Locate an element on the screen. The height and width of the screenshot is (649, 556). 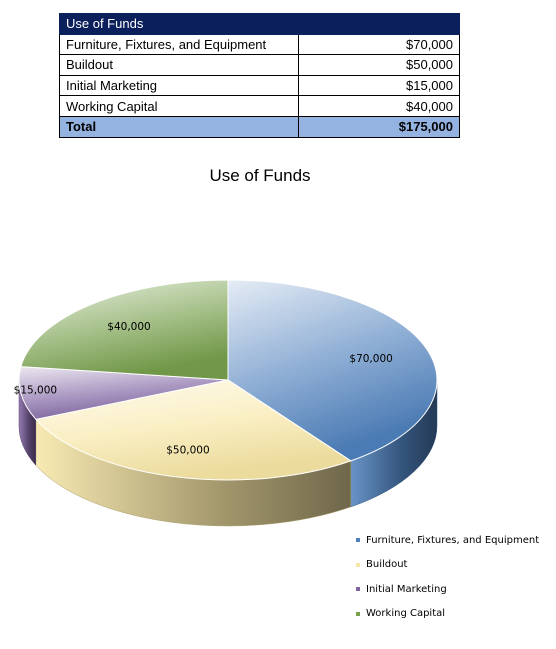
pie-data-label: $50,000 is located at coordinates (187, 450).